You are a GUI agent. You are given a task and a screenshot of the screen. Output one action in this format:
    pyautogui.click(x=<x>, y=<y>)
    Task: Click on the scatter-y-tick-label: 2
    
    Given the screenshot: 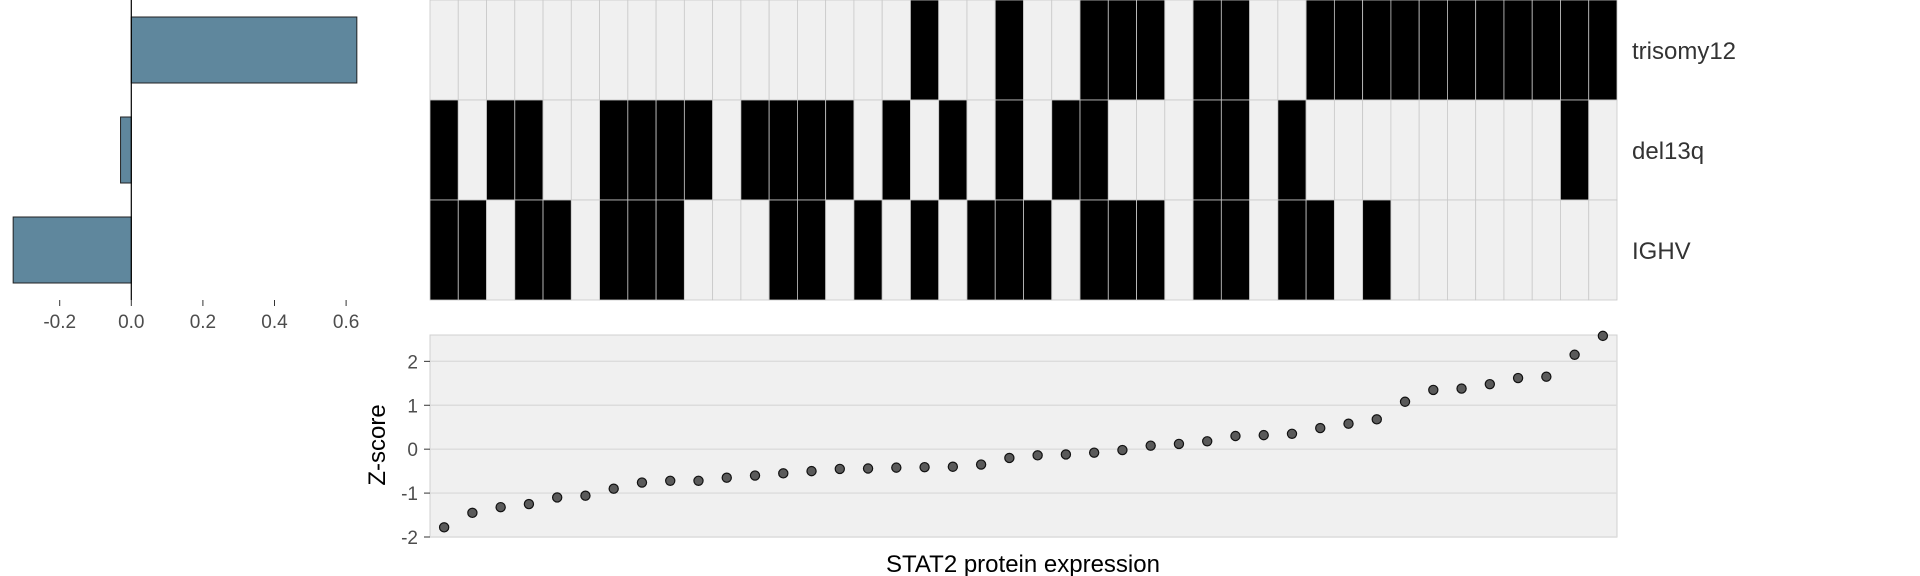 What is the action you would take?
    pyautogui.click(x=412, y=362)
    